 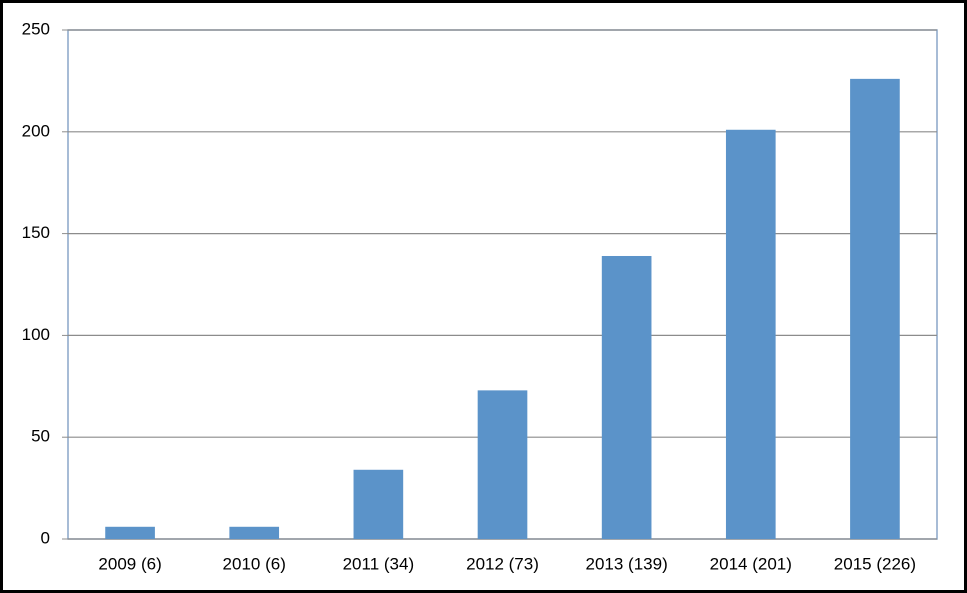 I want to click on x-tick-label: 2012 (73), so click(x=502, y=563).